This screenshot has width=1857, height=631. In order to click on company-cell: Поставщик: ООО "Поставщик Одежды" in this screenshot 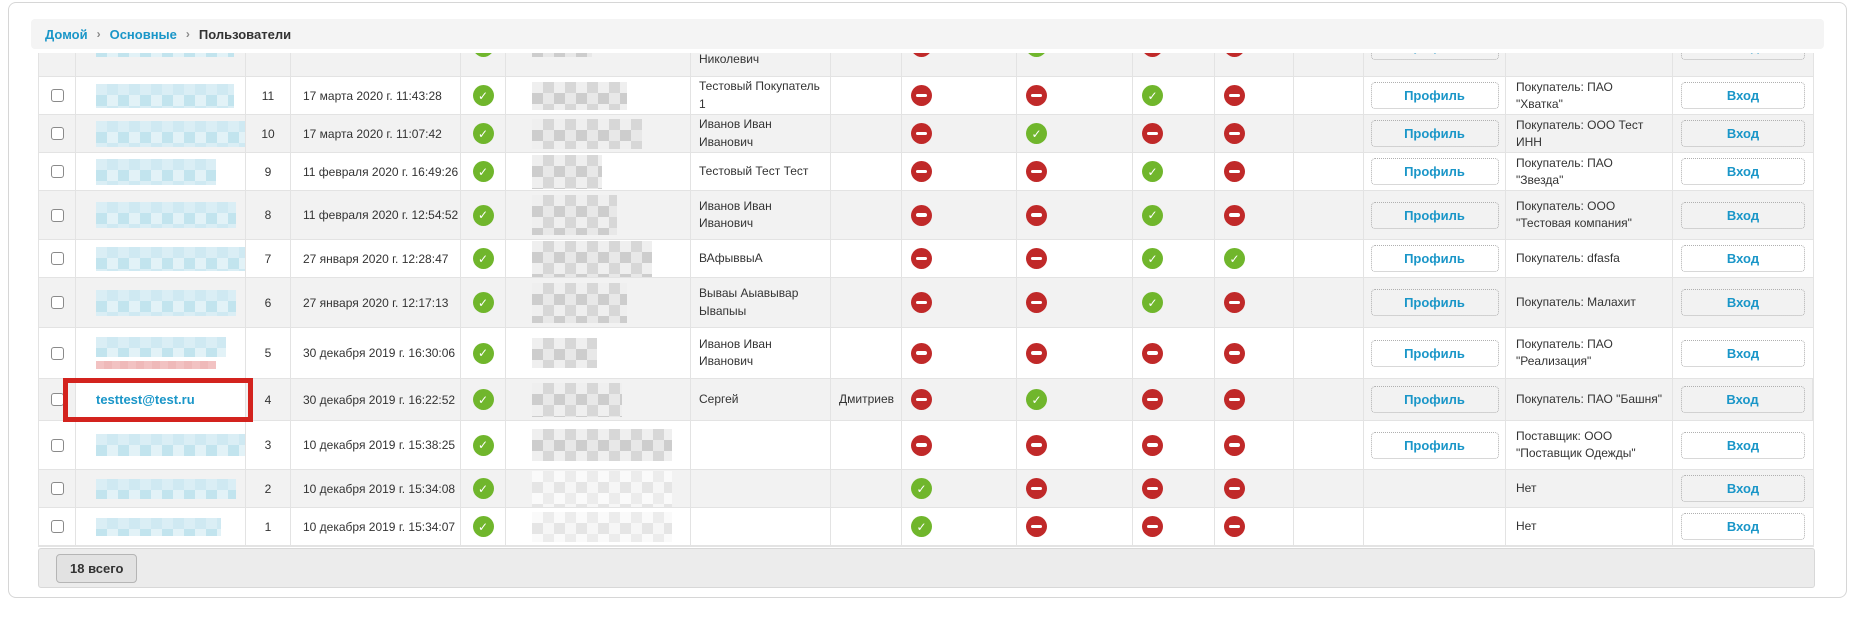, I will do `click(1589, 445)`.